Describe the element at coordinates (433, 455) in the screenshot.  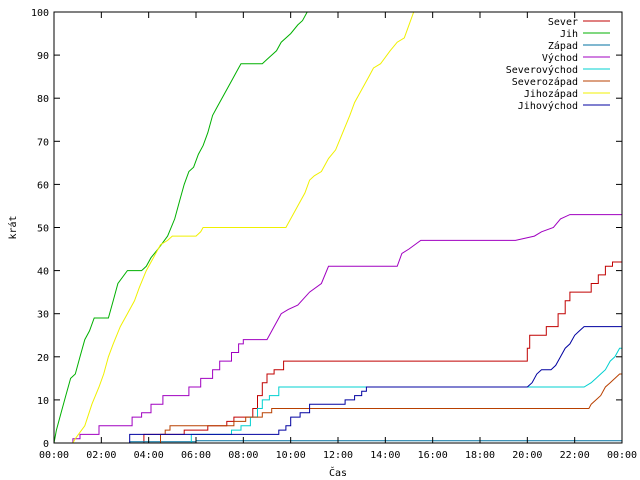
I see `x-tick-label: 16:00` at that location.